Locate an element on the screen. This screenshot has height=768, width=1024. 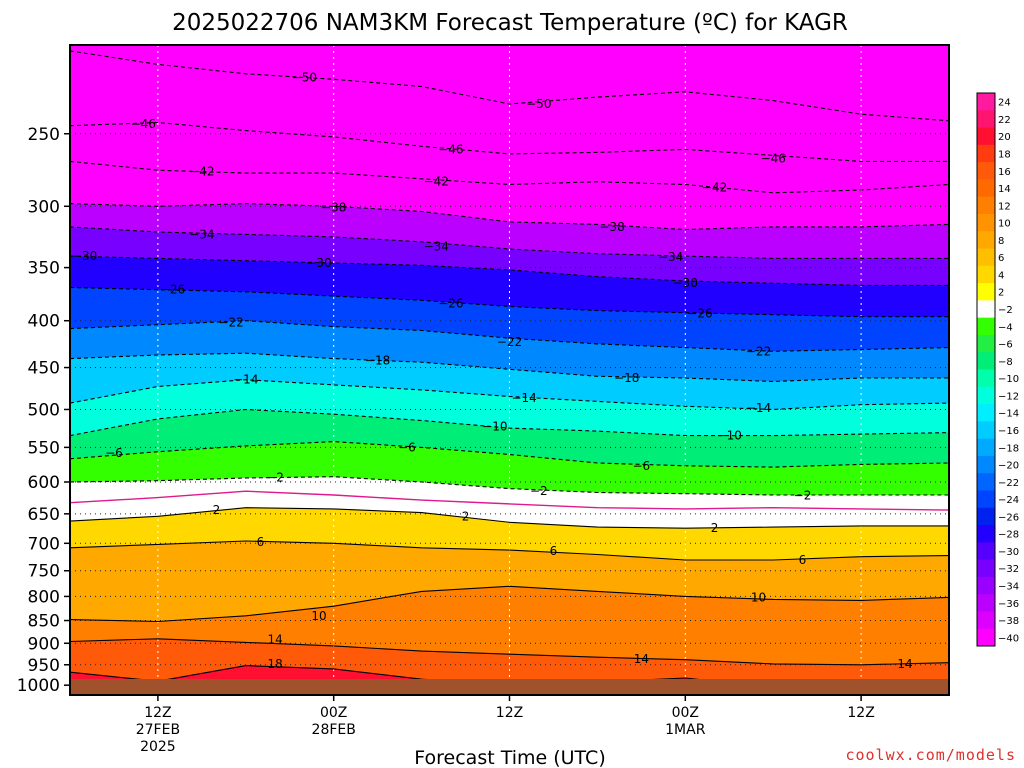
colorbar-label-28: −34 is located at coordinates (1008, 587).